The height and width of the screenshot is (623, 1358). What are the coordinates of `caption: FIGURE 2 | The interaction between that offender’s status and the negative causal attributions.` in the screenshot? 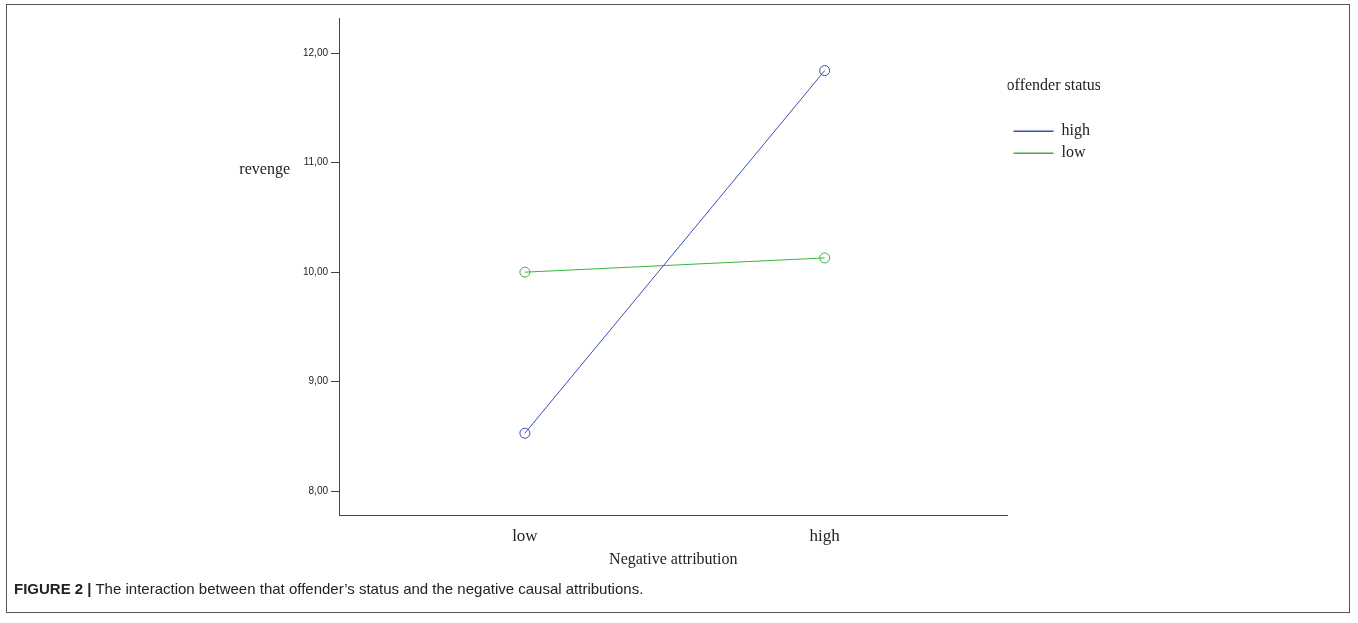 It's located at (329, 588).